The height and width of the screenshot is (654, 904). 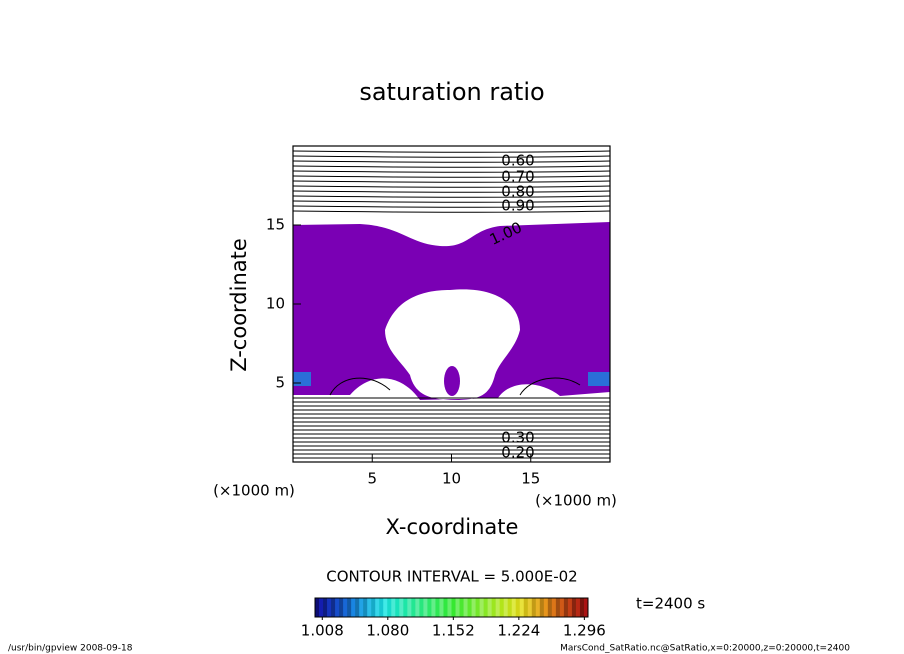 What do you see at coordinates (275, 225) in the screenshot?
I see `y-tick-label: 15` at bounding box center [275, 225].